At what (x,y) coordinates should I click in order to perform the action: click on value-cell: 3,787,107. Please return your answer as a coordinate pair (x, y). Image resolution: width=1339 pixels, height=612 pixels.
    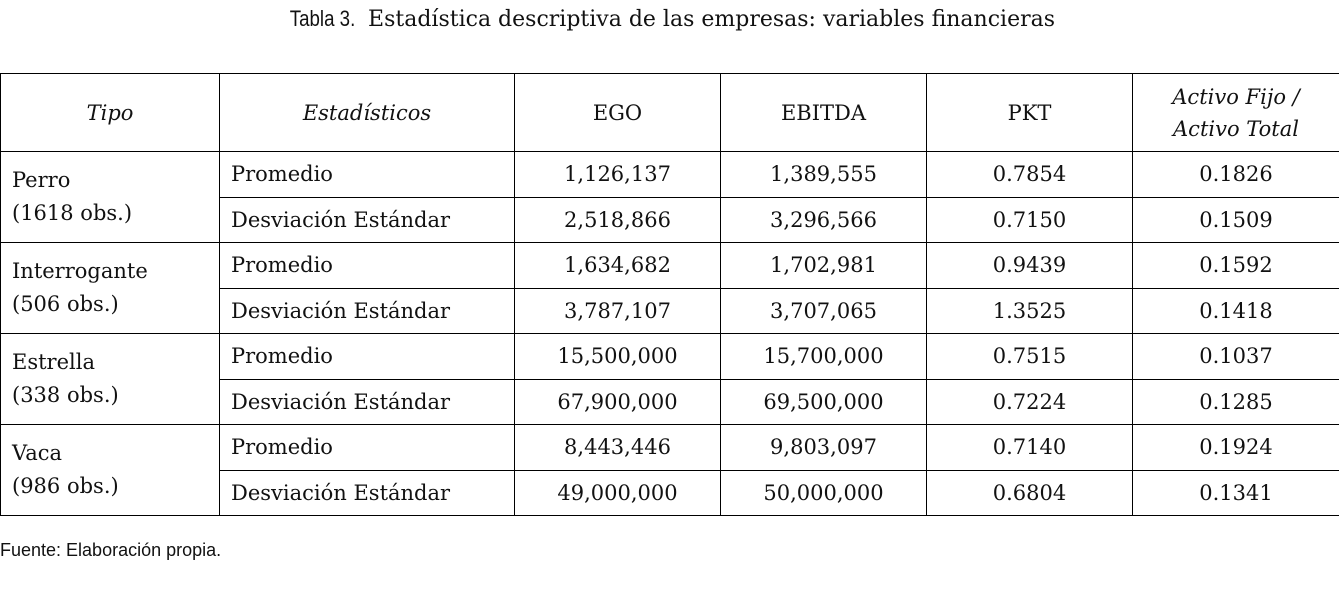
    Looking at the image, I should click on (617, 310).